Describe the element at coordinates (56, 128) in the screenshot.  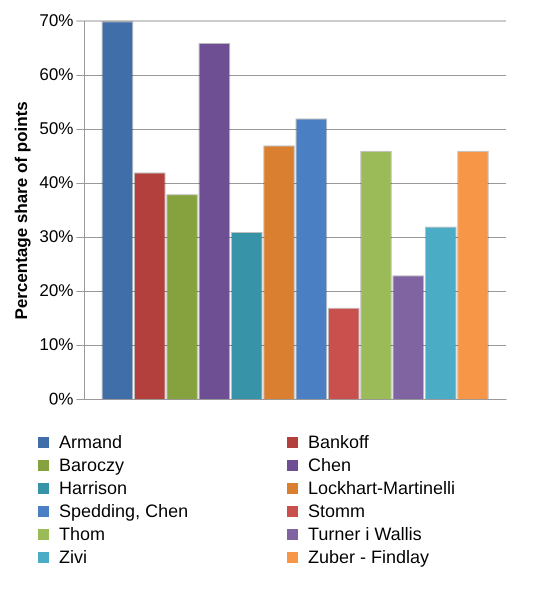
I see `y-tick-label: 50%` at that location.